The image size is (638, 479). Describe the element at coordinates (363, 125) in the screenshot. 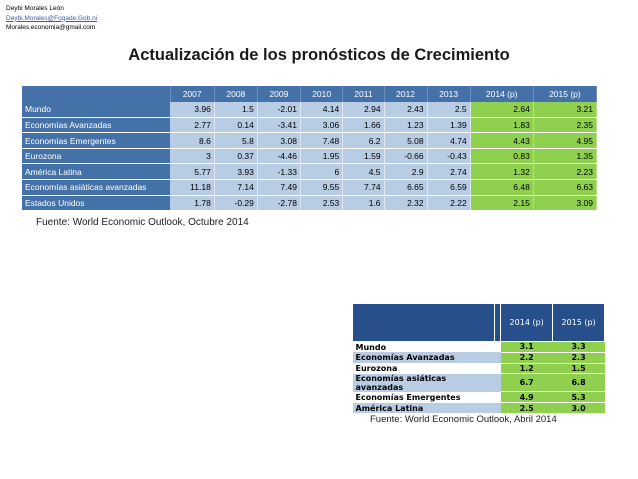

I see `value-cell: 1.66` at that location.